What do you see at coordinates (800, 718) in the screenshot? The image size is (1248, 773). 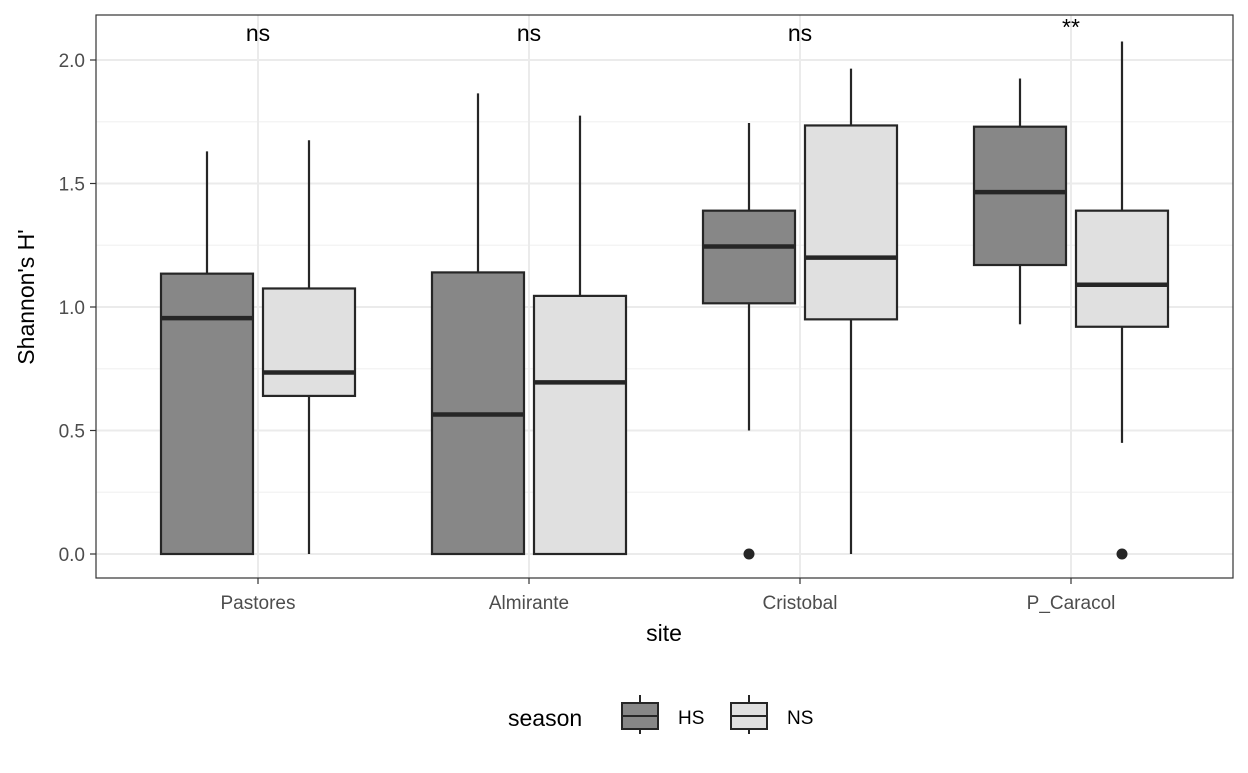 I see `legend-label: NS` at bounding box center [800, 718].